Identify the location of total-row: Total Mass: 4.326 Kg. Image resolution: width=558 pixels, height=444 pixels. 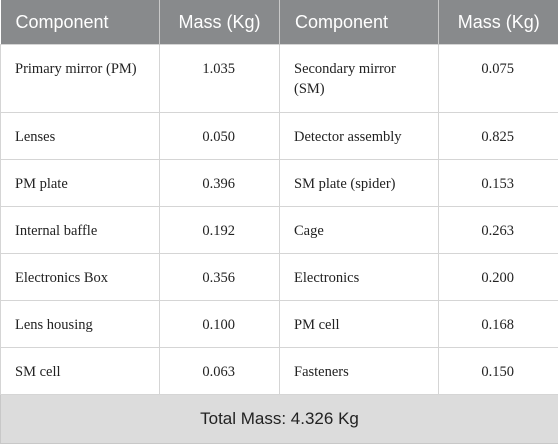
(279, 419).